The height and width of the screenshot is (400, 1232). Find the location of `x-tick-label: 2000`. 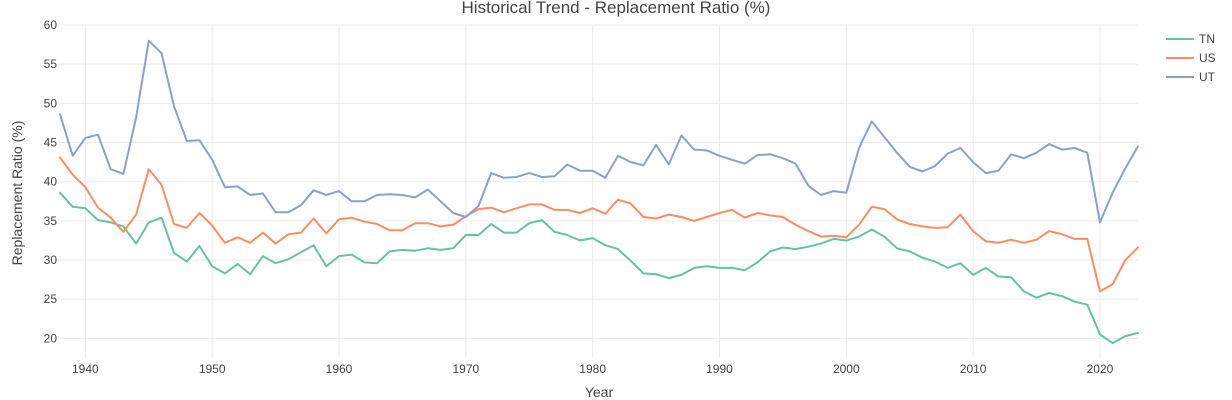

x-tick-label: 2000 is located at coordinates (846, 369).